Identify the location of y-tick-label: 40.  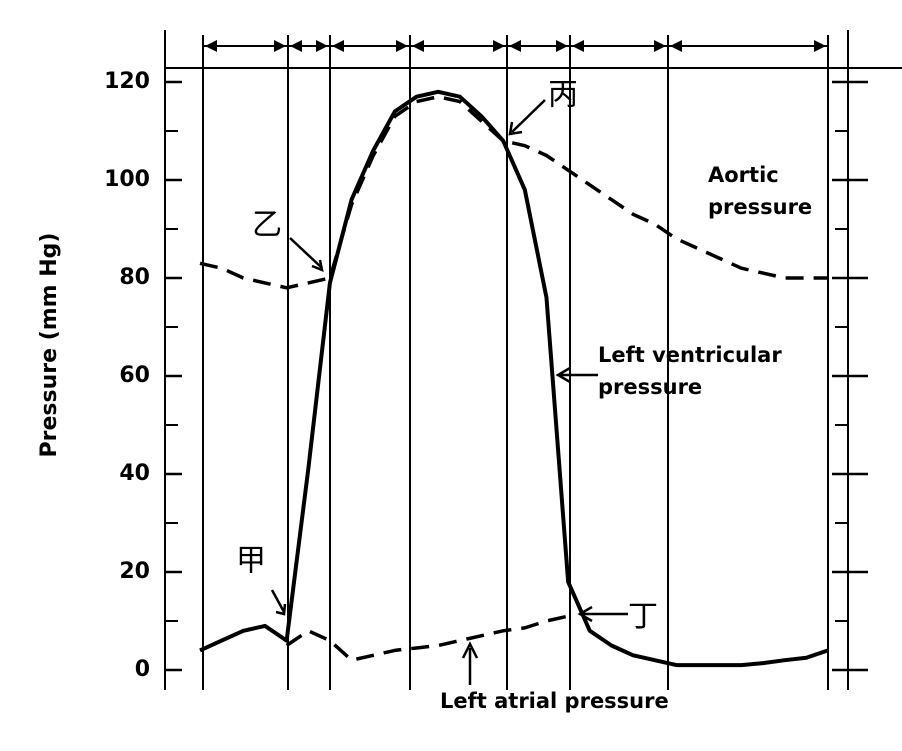
(134, 473).